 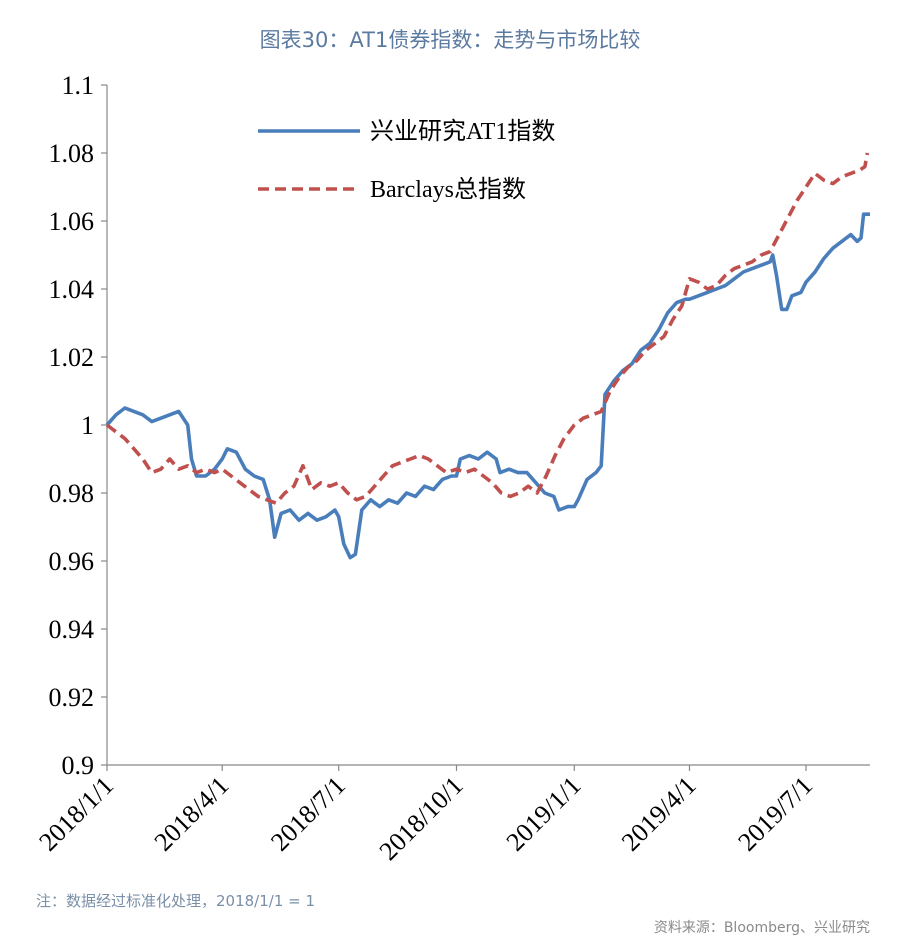 I want to click on legend: 兴业研究AT1指数 Barclays总指数, so click(x=406, y=160).